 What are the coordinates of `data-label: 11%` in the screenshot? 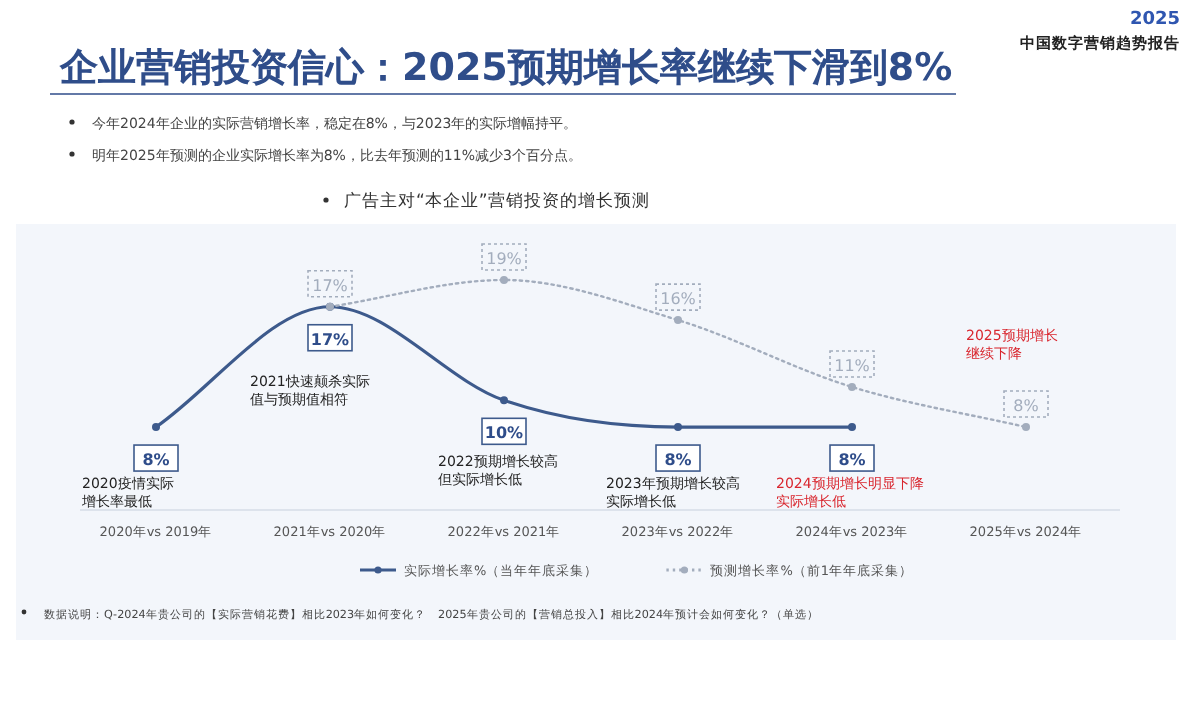 It's located at (852, 365).